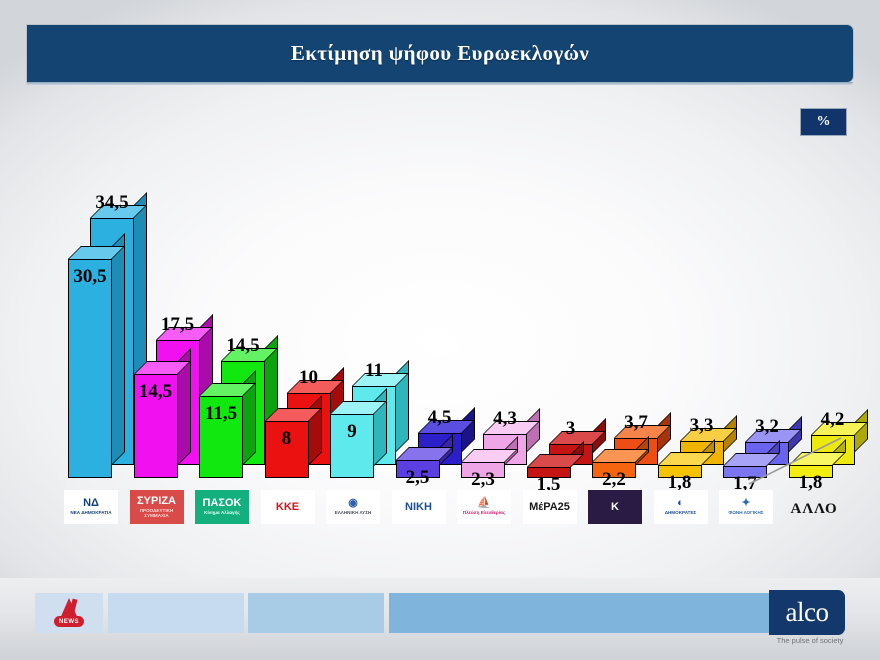  I want to click on logo-syriza-caption: ΠΡΟΟΔΕΥΤΙΚΗ ΣΥΜΜΑΧΙΑ, so click(156, 512).